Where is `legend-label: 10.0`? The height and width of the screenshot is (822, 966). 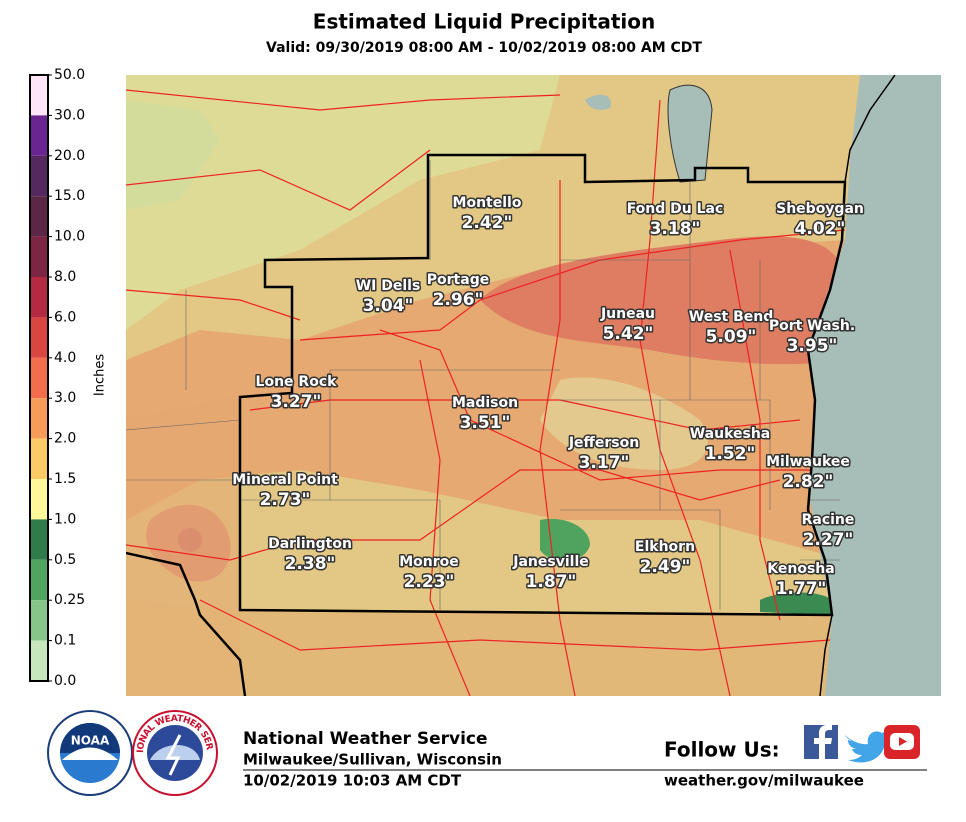
legend-label: 10.0 is located at coordinates (69, 237).